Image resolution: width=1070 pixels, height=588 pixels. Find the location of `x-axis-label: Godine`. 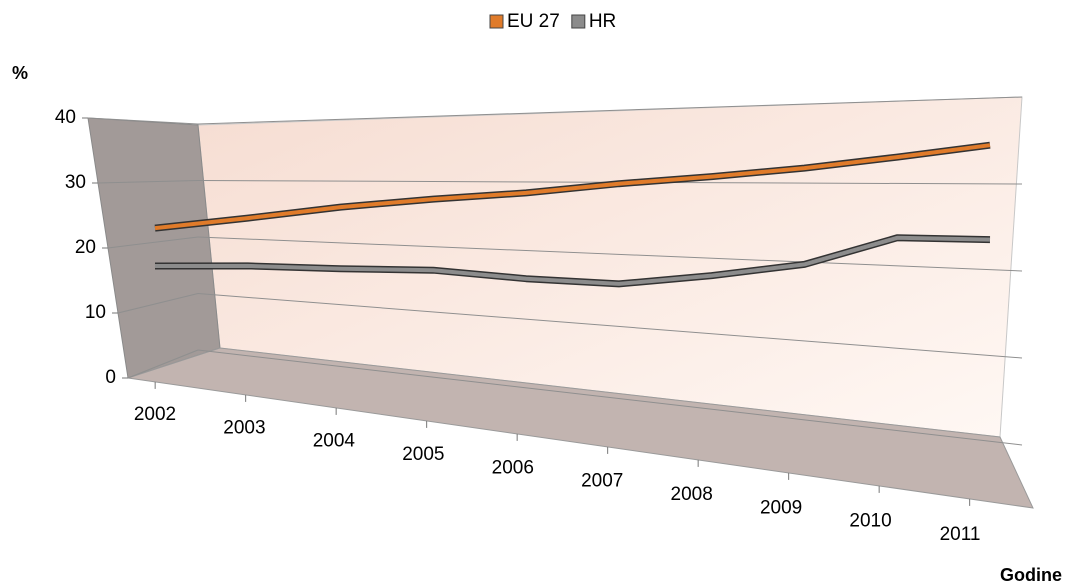

x-axis-label: Godine is located at coordinates (1031, 575).